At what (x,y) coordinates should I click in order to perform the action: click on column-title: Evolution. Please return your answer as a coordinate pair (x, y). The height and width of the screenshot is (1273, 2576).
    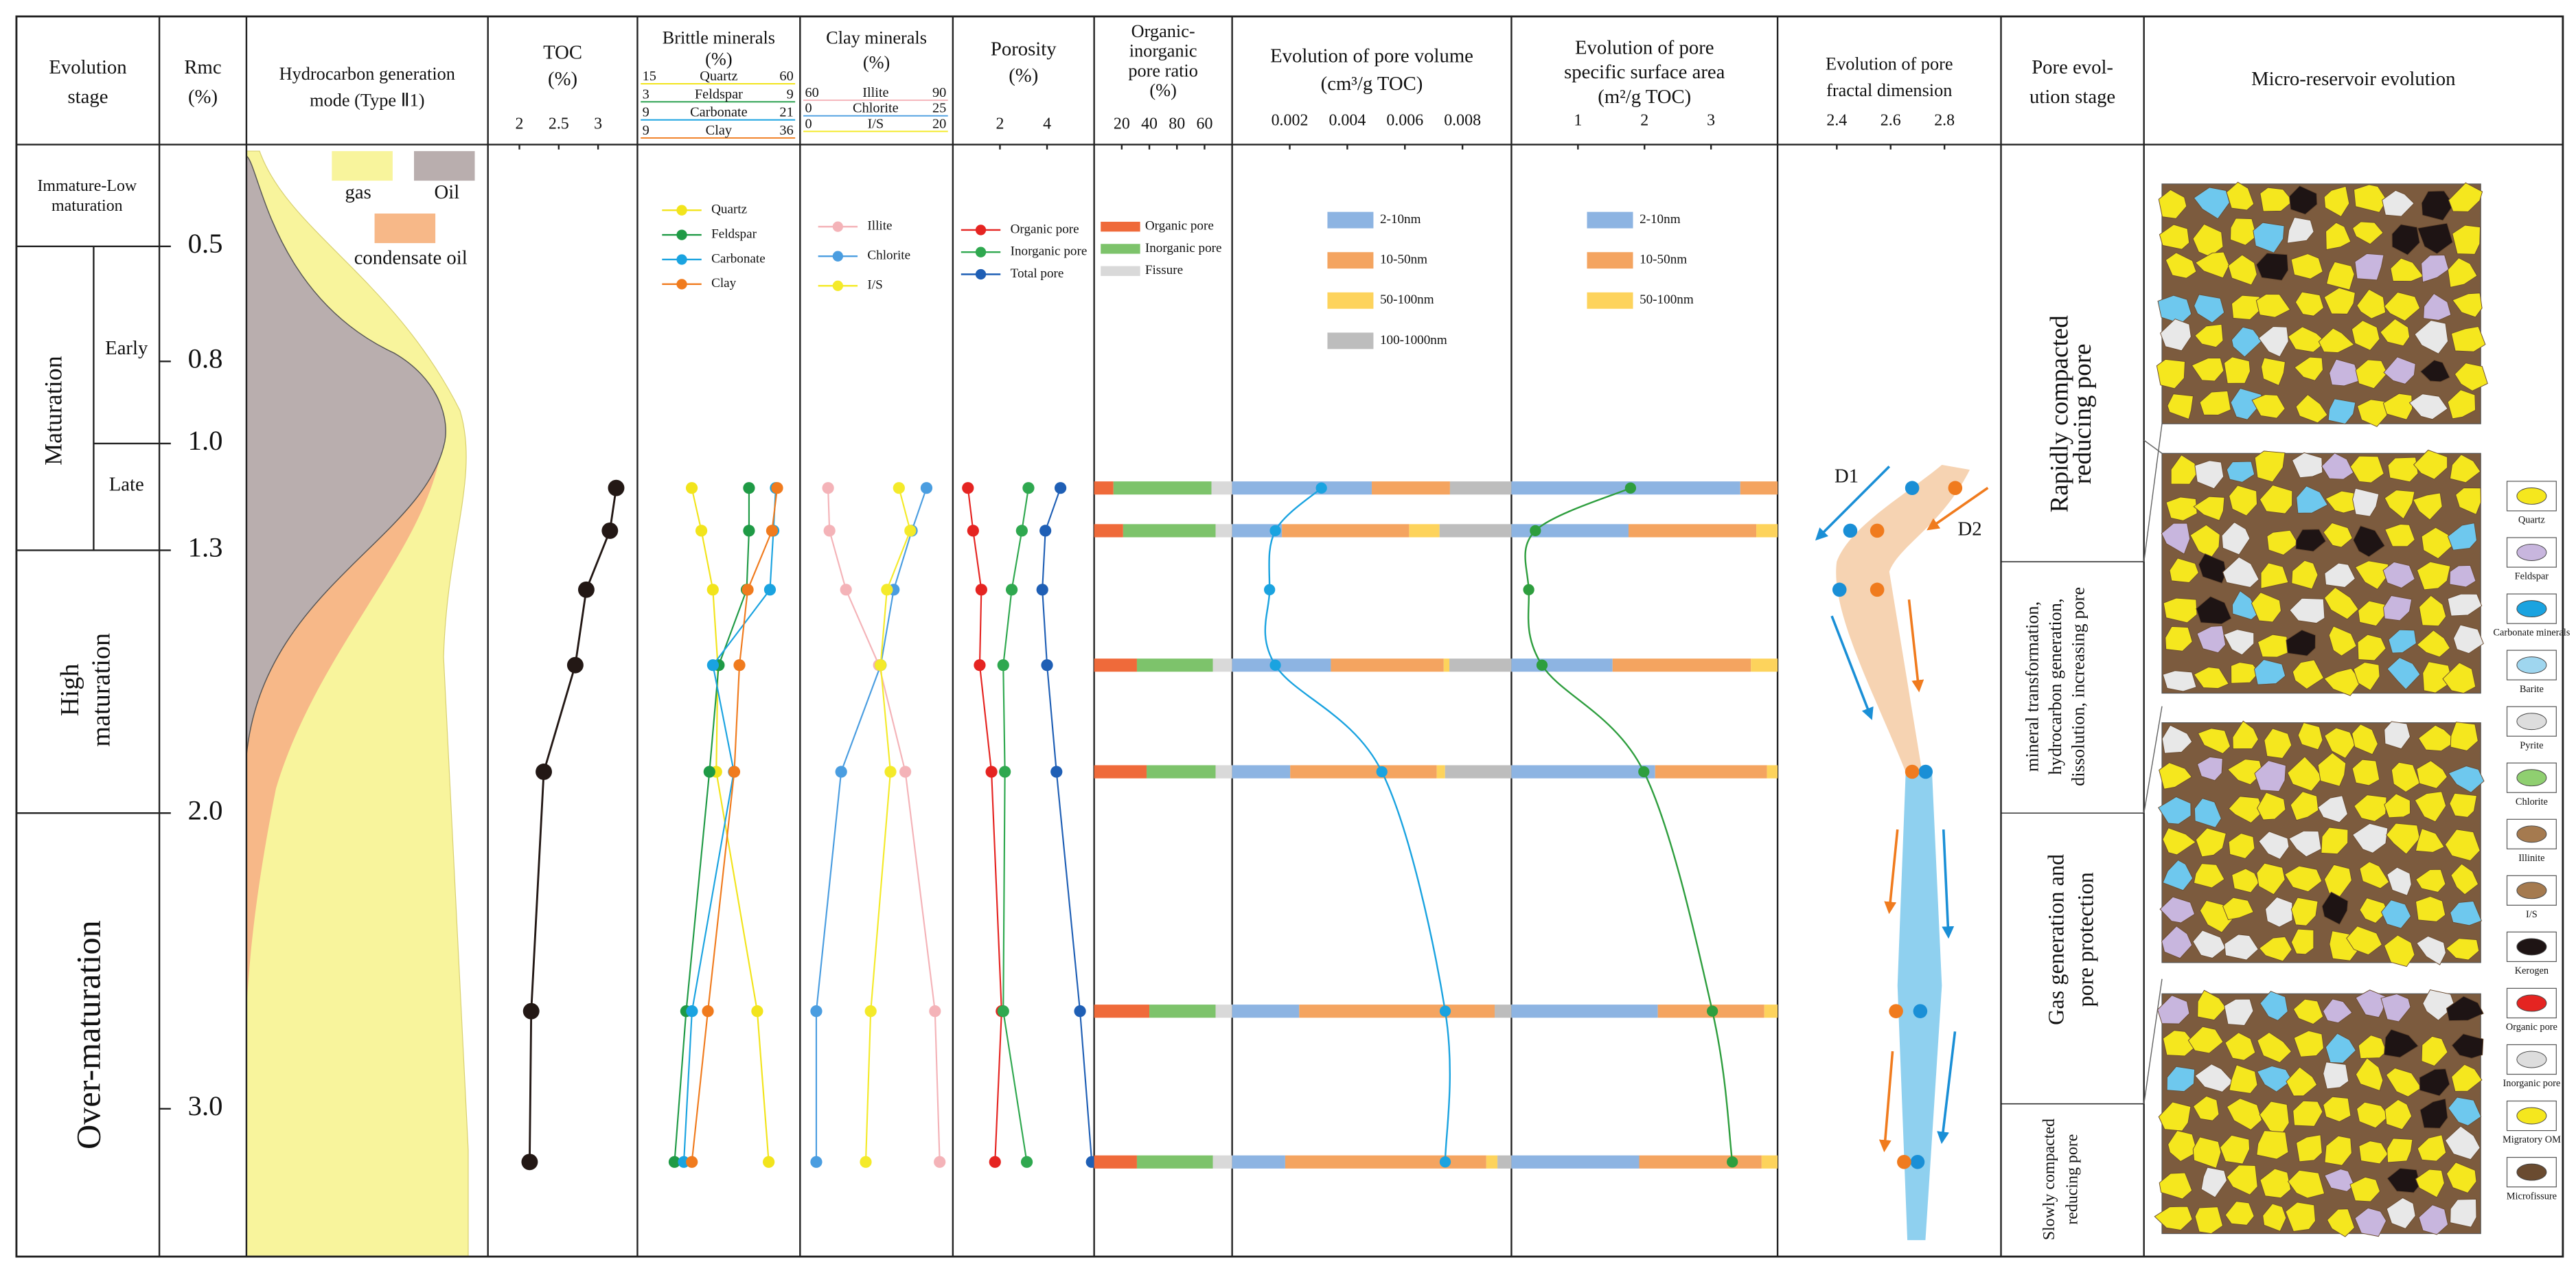
    Looking at the image, I should click on (87, 67).